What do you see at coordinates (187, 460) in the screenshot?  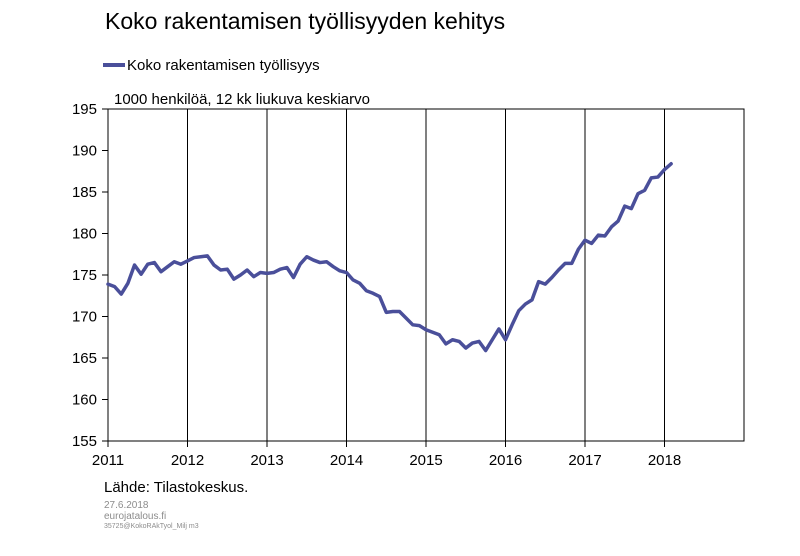 I see `x-tick-label: 2012` at bounding box center [187, 460].